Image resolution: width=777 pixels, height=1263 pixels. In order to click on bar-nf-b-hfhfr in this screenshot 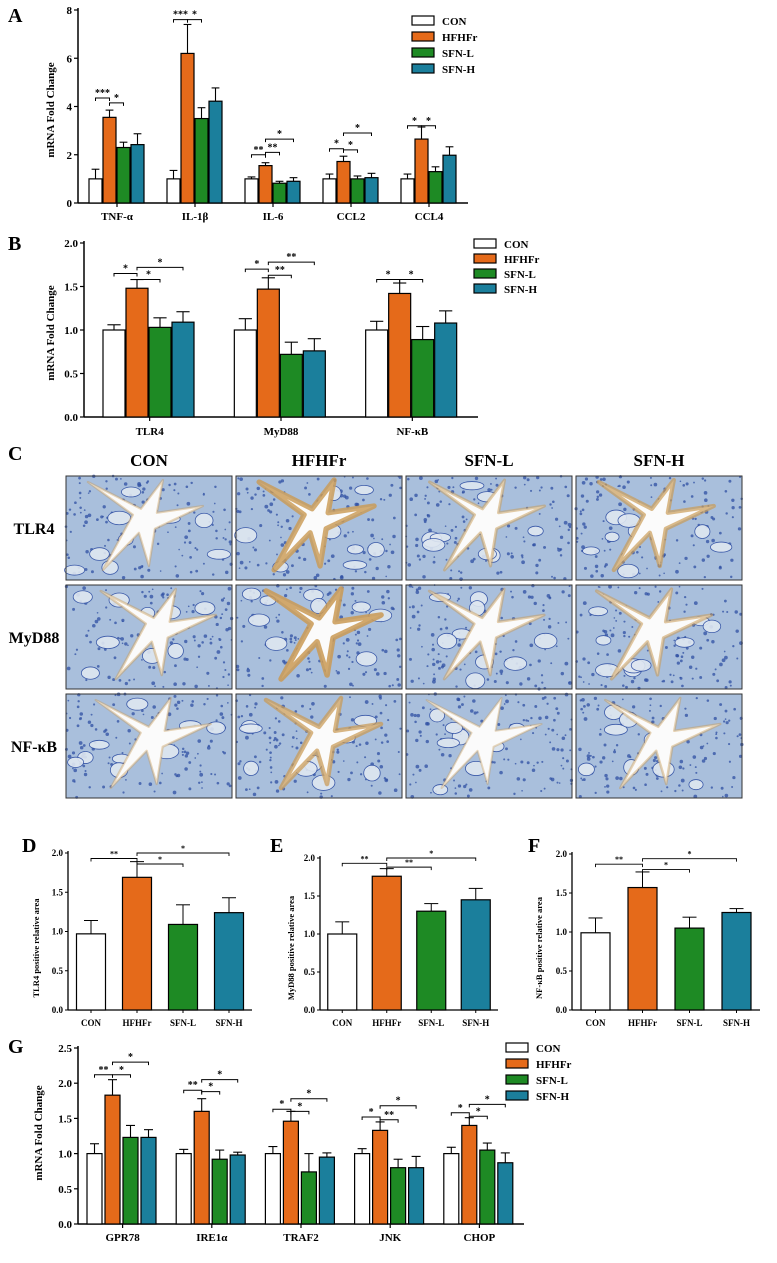, I will do `click(400, 355)`.